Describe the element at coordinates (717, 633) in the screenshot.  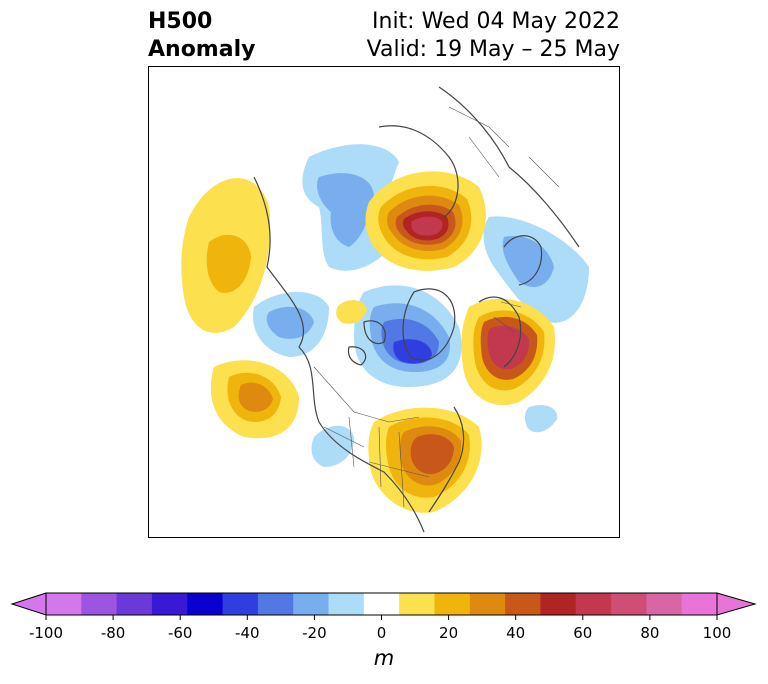
I see `colorbar-tick-label: 100` at that location.